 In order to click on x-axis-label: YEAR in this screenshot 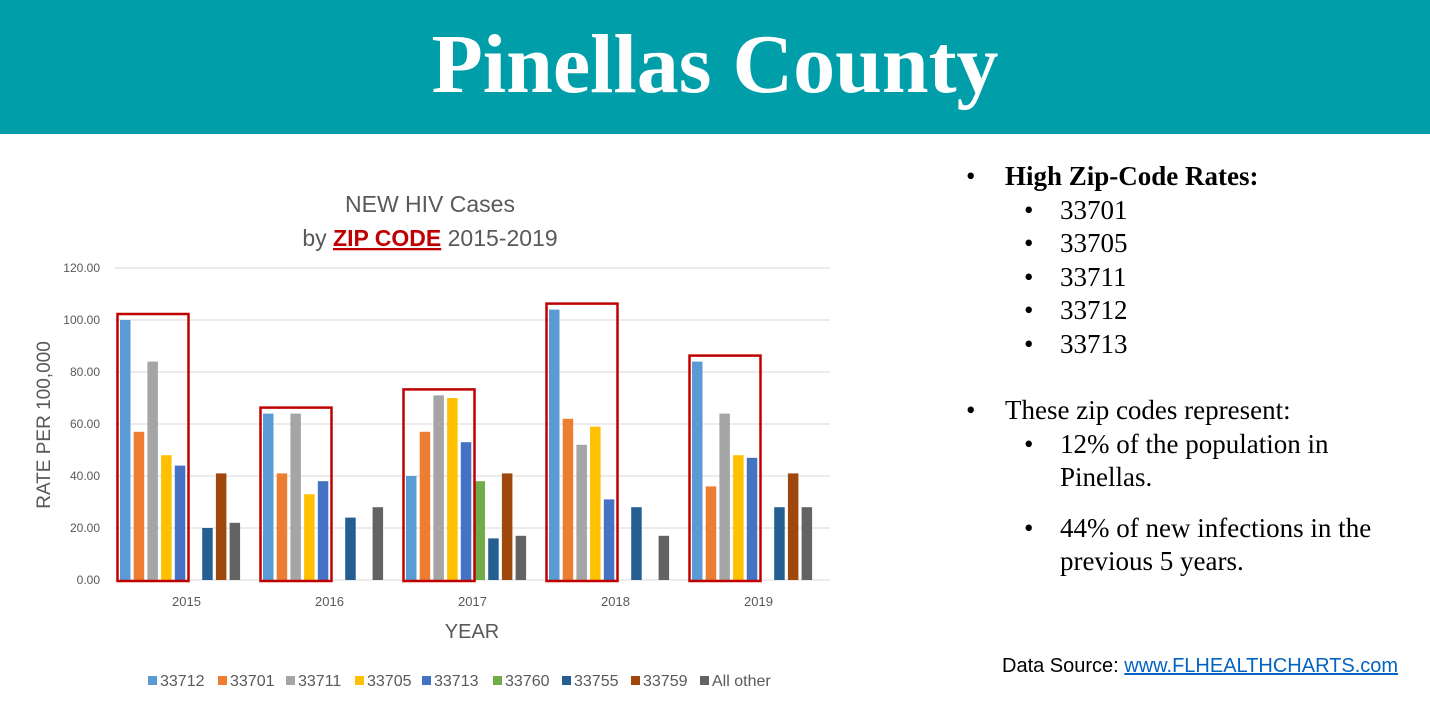, I will do `click(472, 632)`.